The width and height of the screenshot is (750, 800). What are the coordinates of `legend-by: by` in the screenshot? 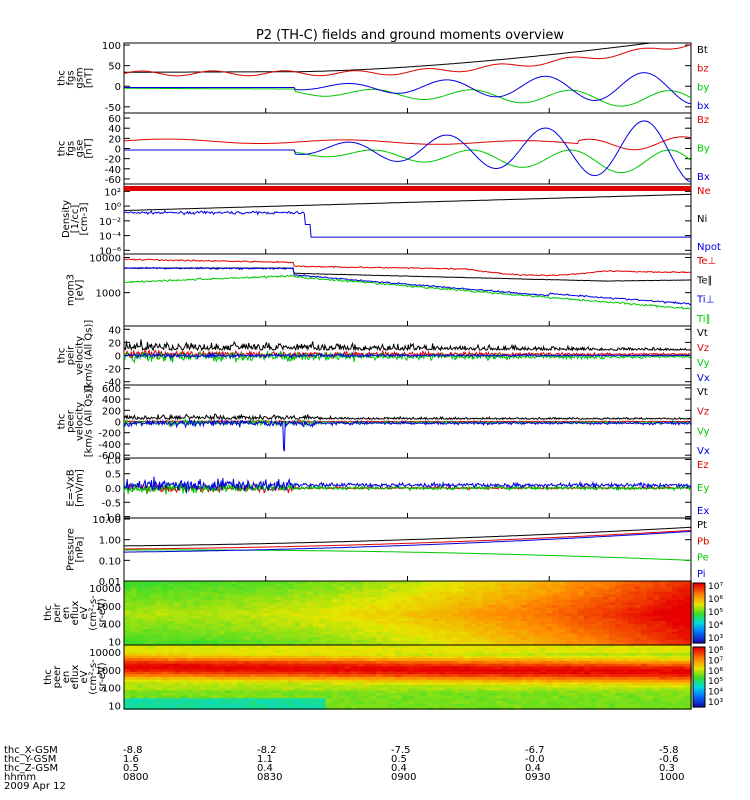 It's located at (703, 87).